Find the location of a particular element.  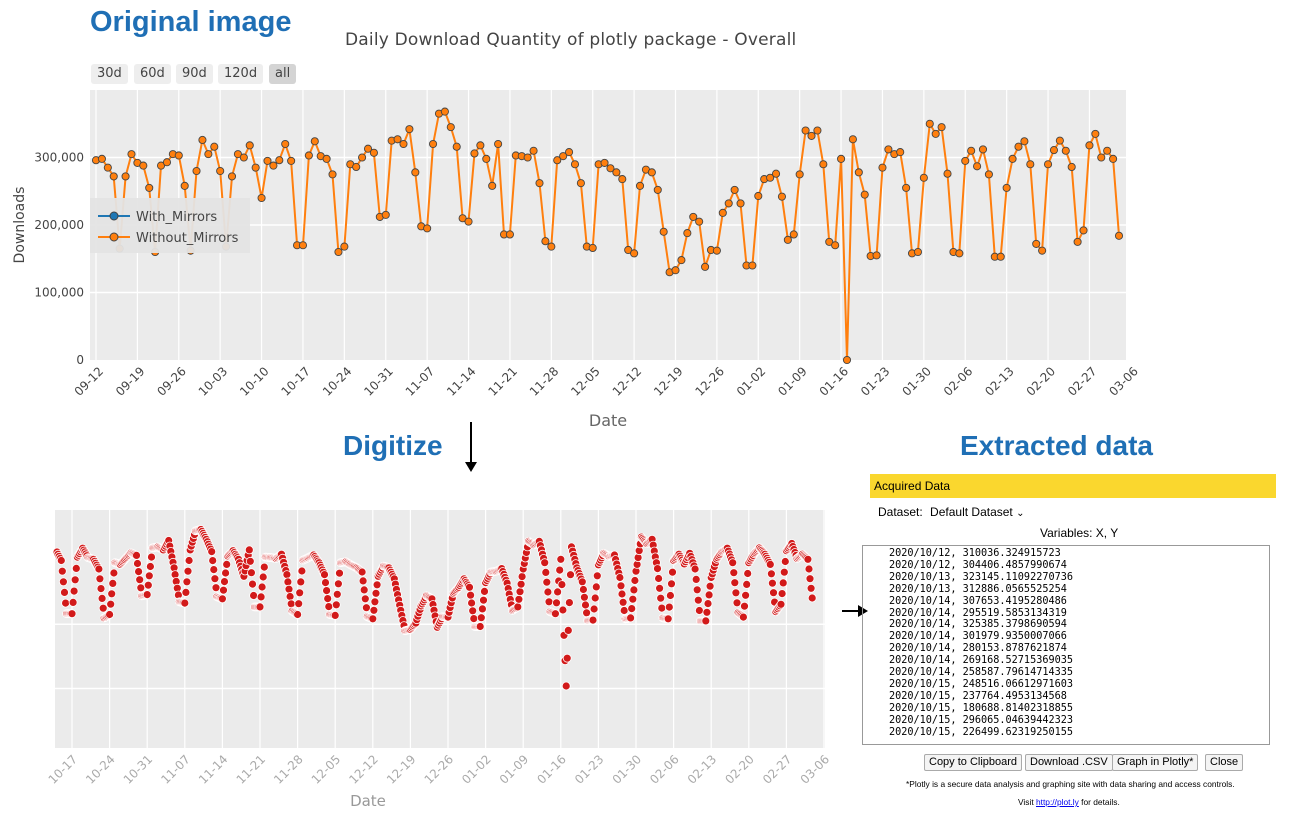

copy-to-clipboard-button: Copy to Clipboard is located at coordinates (973, 762).